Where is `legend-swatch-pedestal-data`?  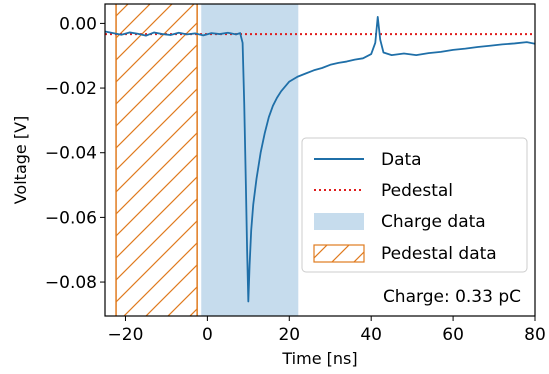
legend-swatch-pedestal-data is located at coordinates (339, 253).